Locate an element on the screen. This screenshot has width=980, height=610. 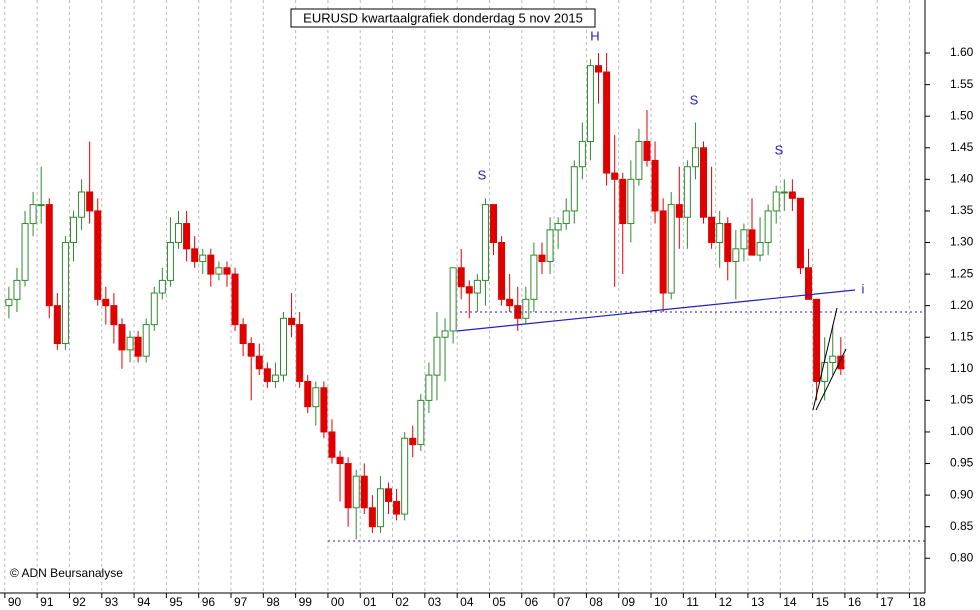
y-tick-label: 1.50 is located at coordinates (962, 115).